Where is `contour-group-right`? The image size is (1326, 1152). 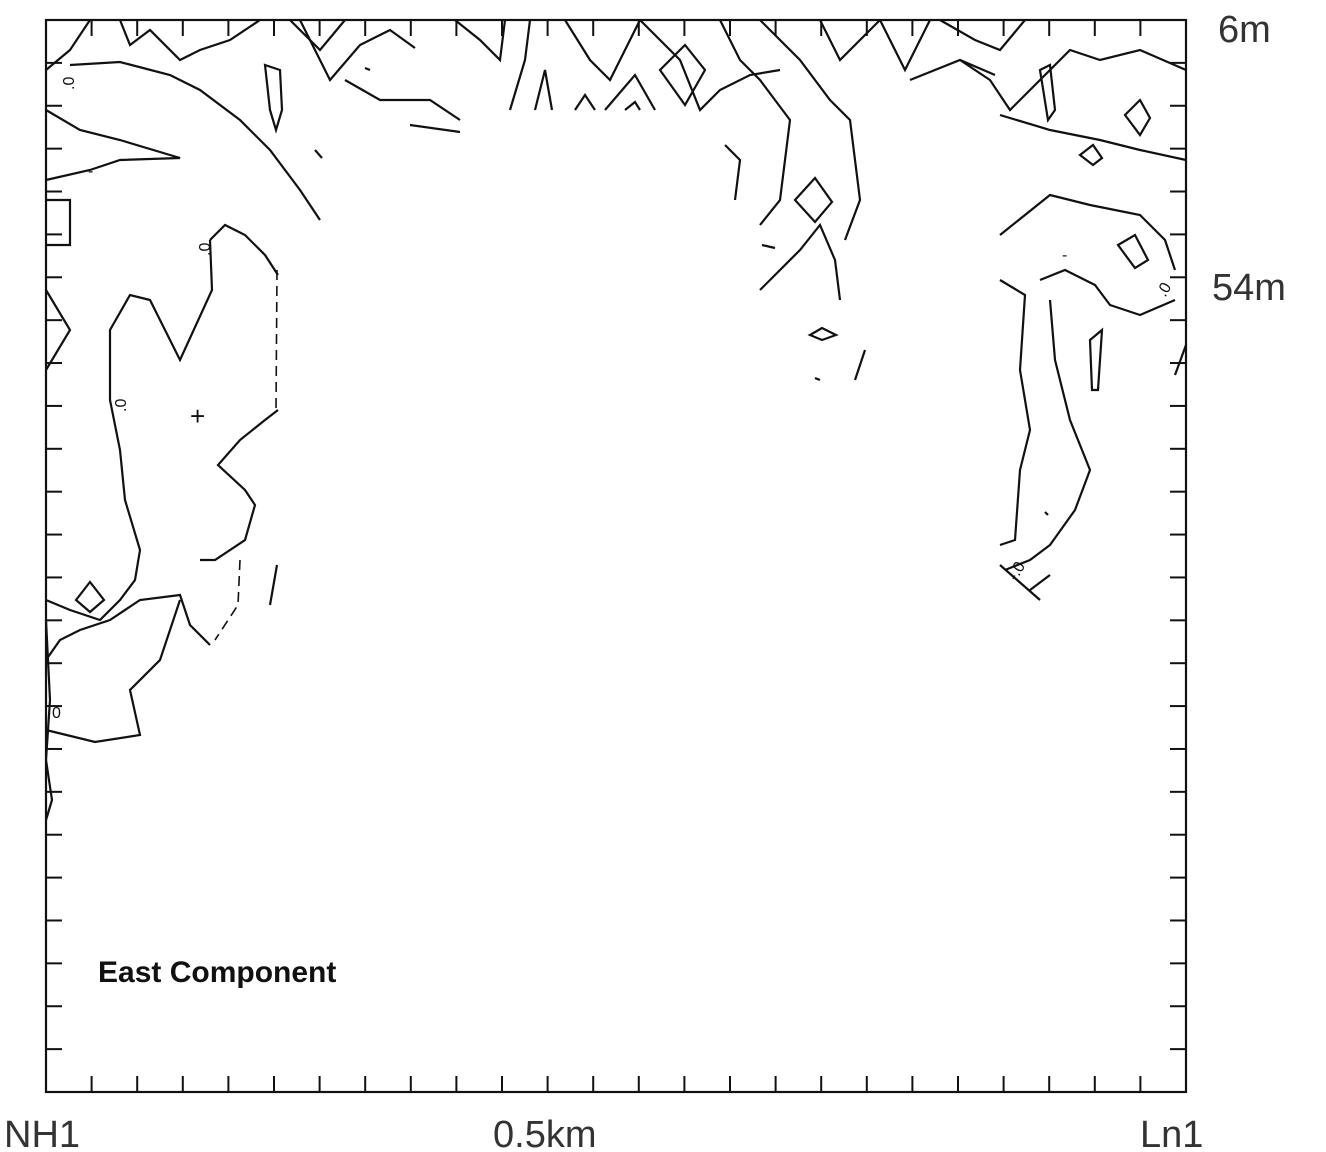
contour-group-right is located at coordinates (1063, 310).